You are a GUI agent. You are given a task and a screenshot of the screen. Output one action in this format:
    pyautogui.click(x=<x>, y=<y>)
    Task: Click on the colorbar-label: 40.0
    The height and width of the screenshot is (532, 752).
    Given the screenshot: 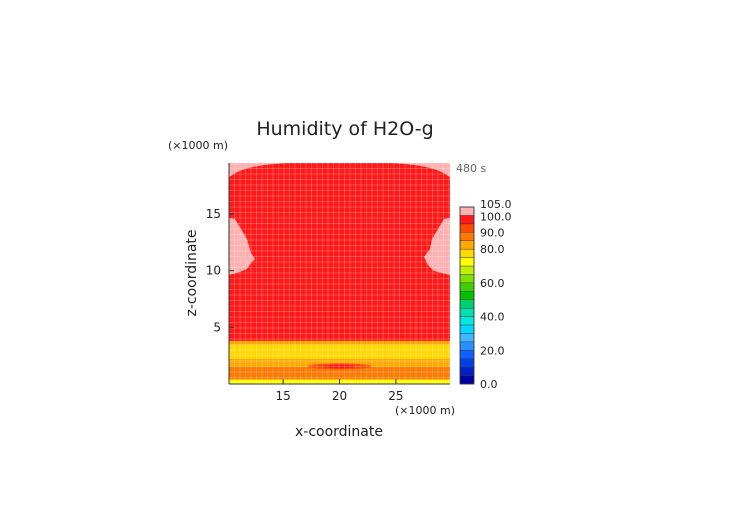 What is the action you would take?
    pyautogui.click(x=492, y=317)
    